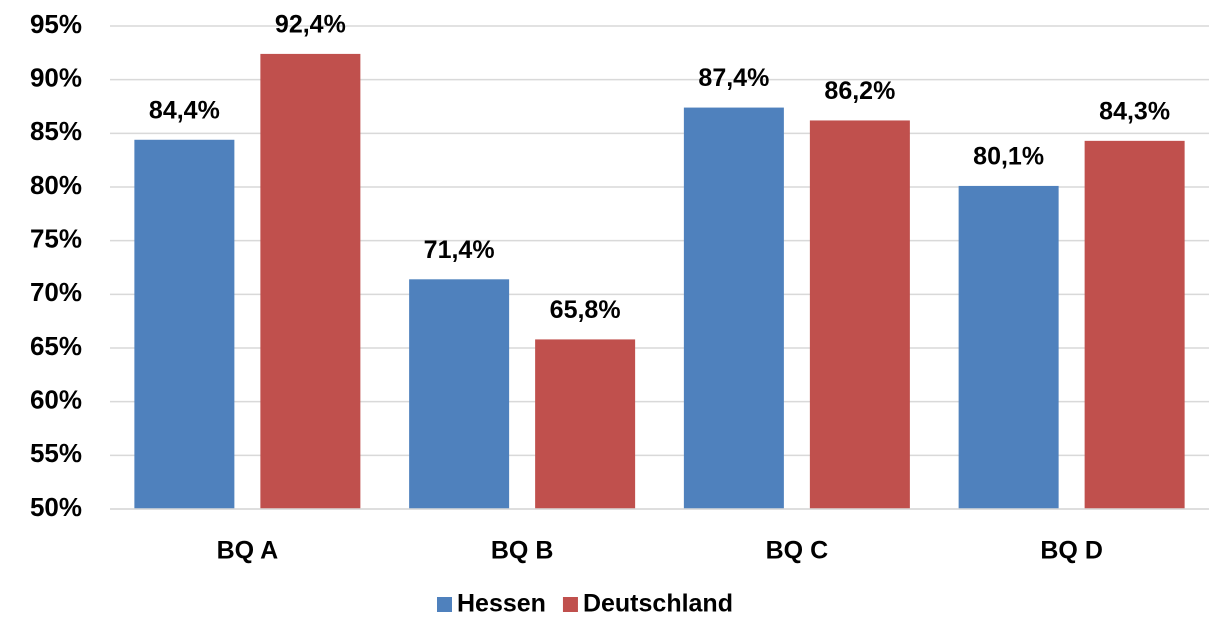 The height and width of the screenshot is (619, 1209). Describe the element at coordinates (56, 185) in the screenshot. I see `y-tick-label: 80%` at that location.